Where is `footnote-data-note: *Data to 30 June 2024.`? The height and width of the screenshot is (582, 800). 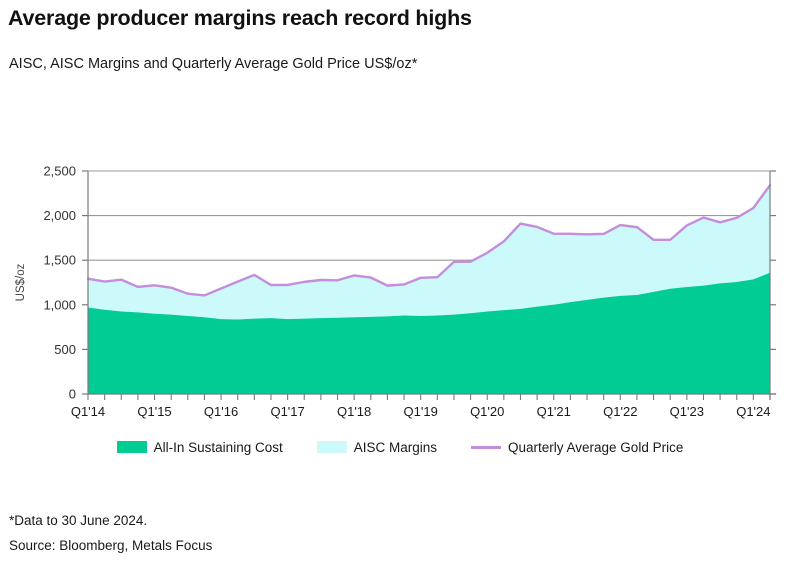
footnote-data-note: *Data to 30 June 2024. is located at coordinates (78, 520).